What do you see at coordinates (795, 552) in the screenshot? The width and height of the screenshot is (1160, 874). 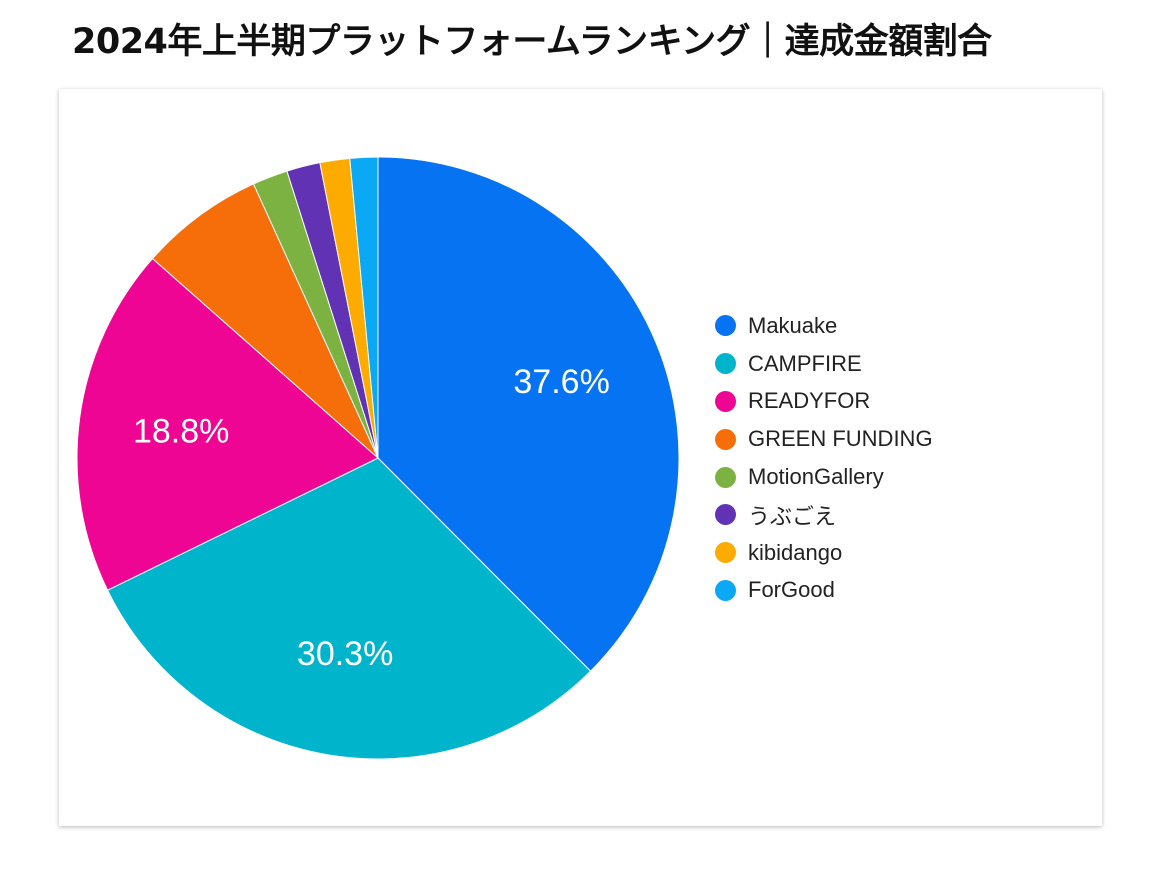 I see `legend-label: kibidango` at bounding box center [795, 552].